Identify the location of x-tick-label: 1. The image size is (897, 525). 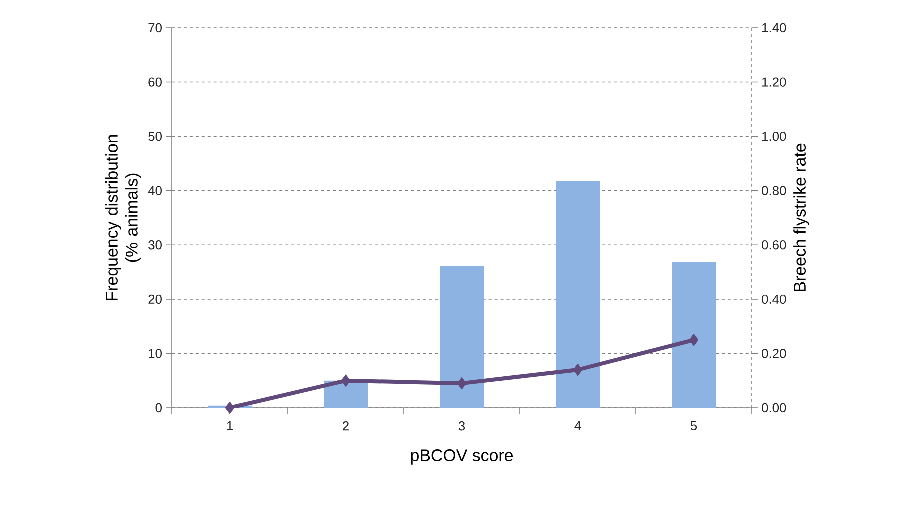
(230, 426).